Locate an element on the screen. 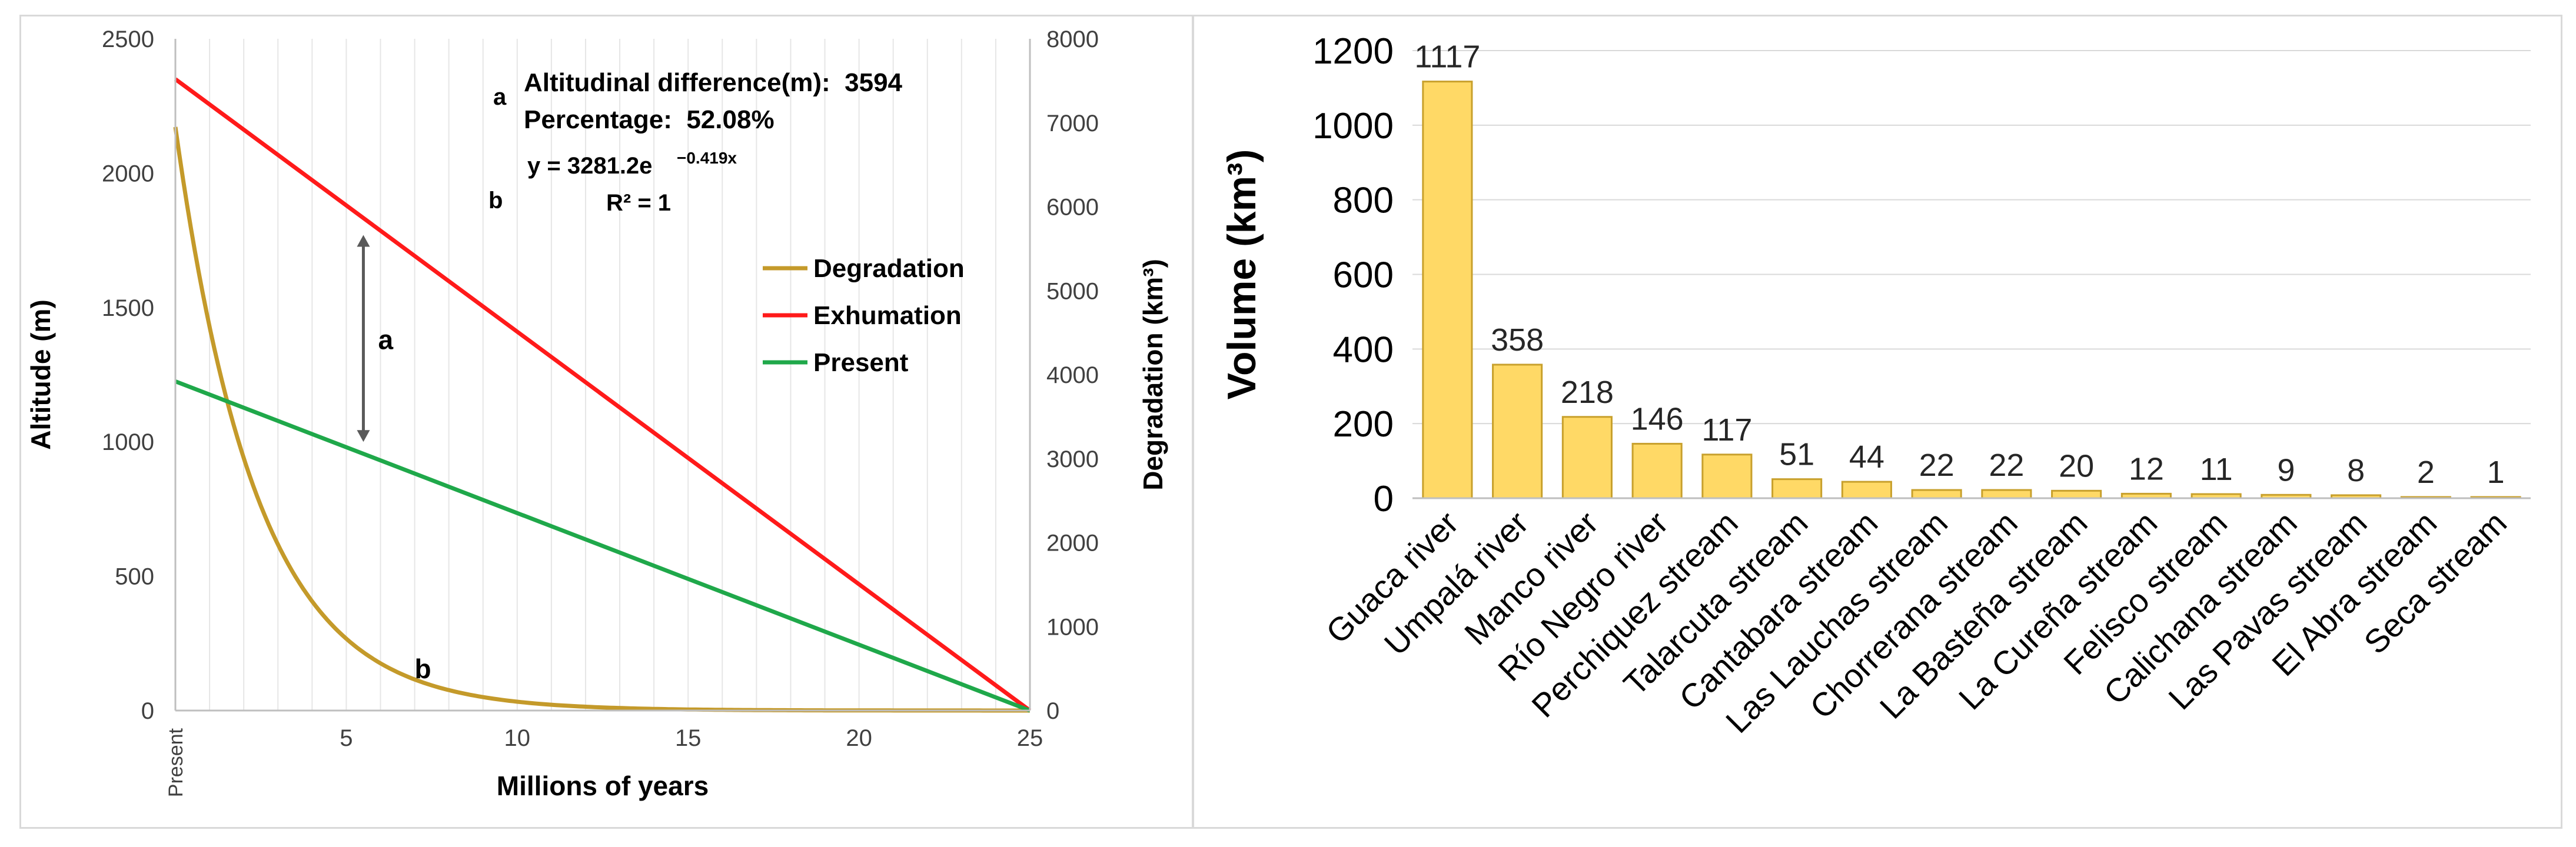  arrow-label-a: a is located at coordinates (385, 339).